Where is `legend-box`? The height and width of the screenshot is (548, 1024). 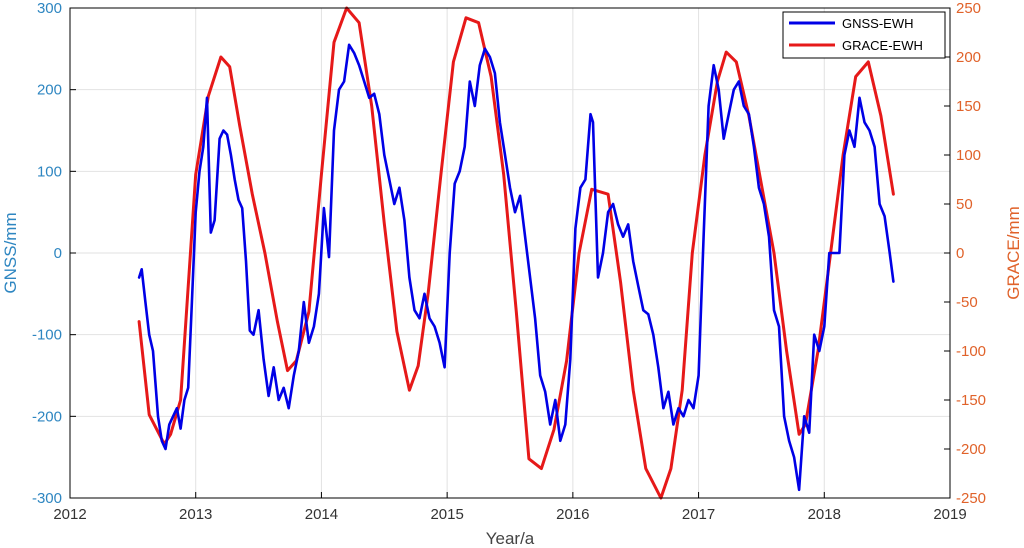 legend-box is located at coordinates (864, 35).